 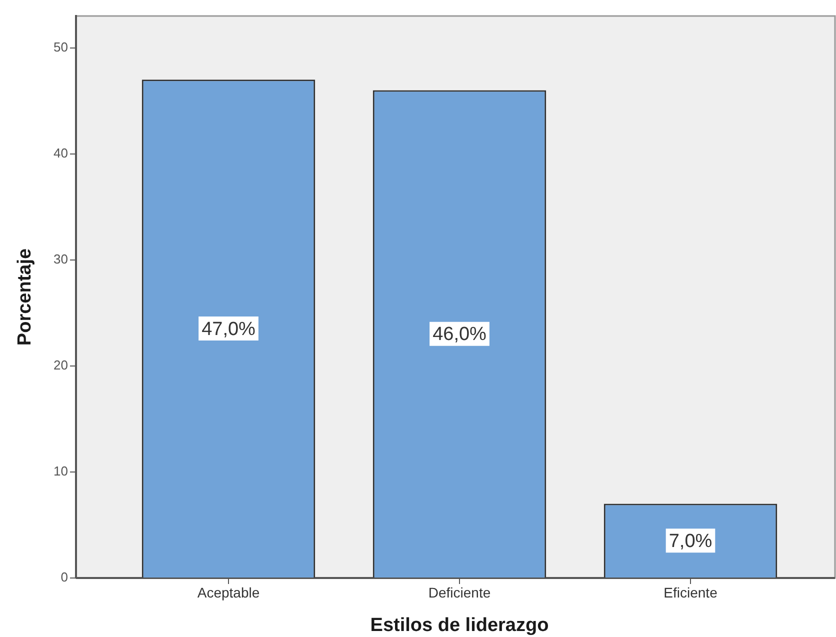 What do you see at coordinates (459, 625) in the screenshot?
I see `x-axis-title: Estilos de liderazgo` at bounding box center [459, 625].